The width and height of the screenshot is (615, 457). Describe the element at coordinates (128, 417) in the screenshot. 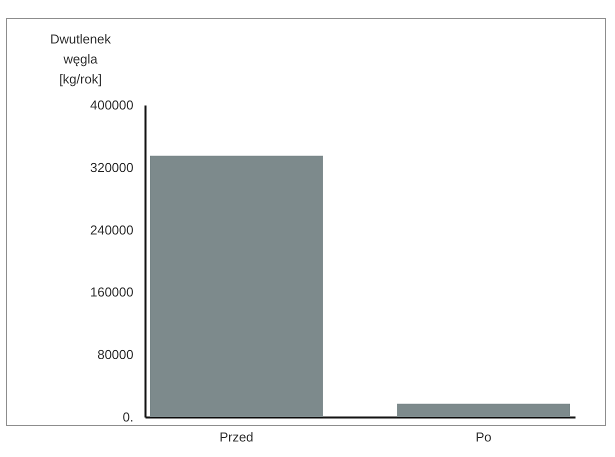

I see `y-tick-label: 0.` at that location.